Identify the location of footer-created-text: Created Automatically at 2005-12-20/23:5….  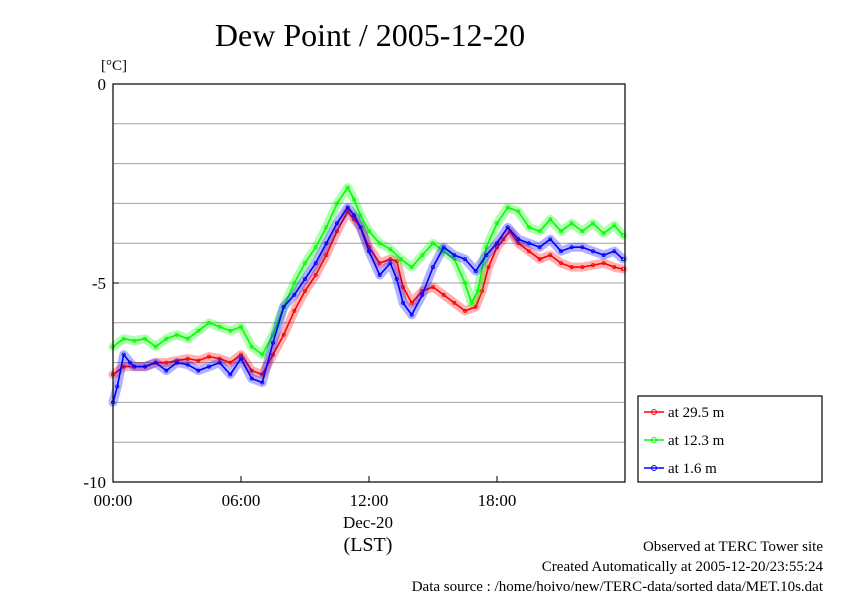
(683, 567).